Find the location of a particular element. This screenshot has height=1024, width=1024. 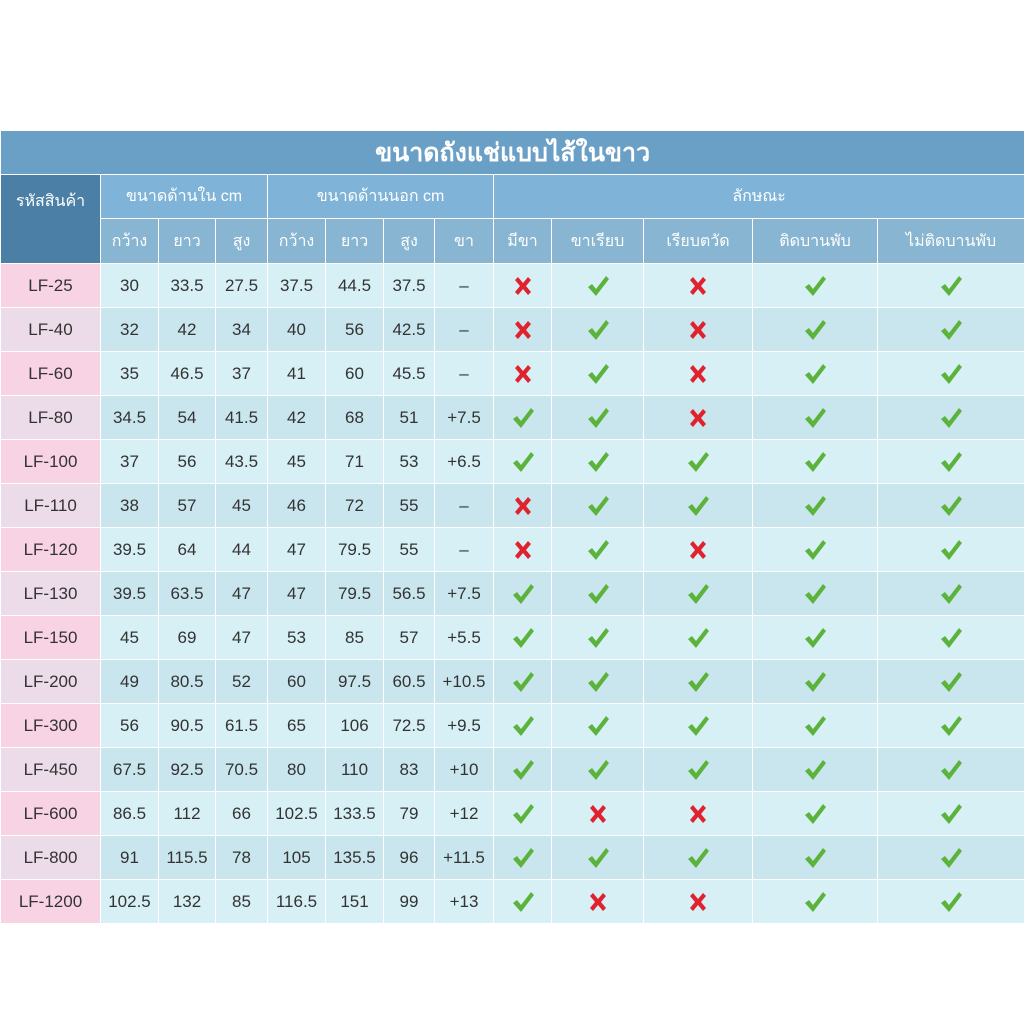

size-cell: +12 is located at coordinates (464, 813).